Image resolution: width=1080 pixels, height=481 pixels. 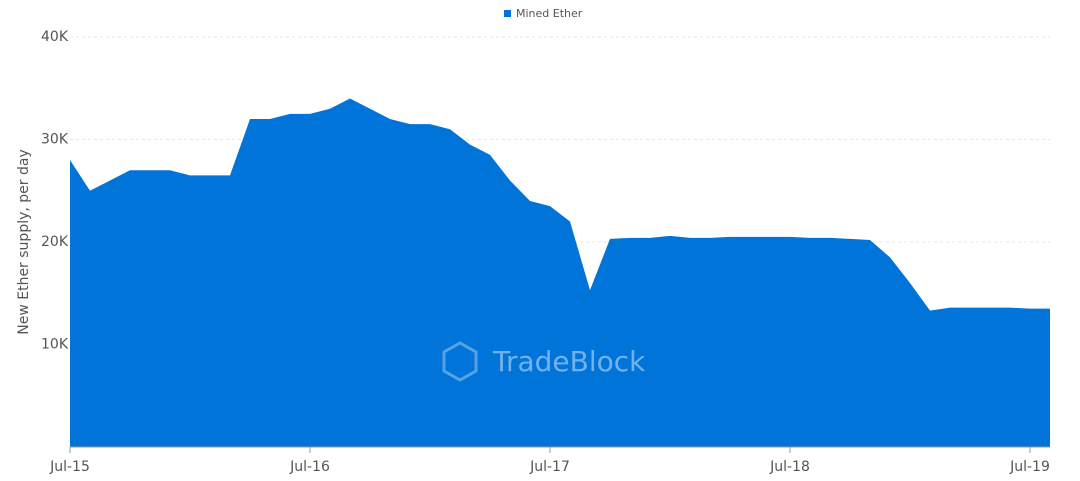 What do you see at coordinates (309, 467) in the screenshot?
I see `x-tick-label: Jul-16` at bounding box center [309, 467].